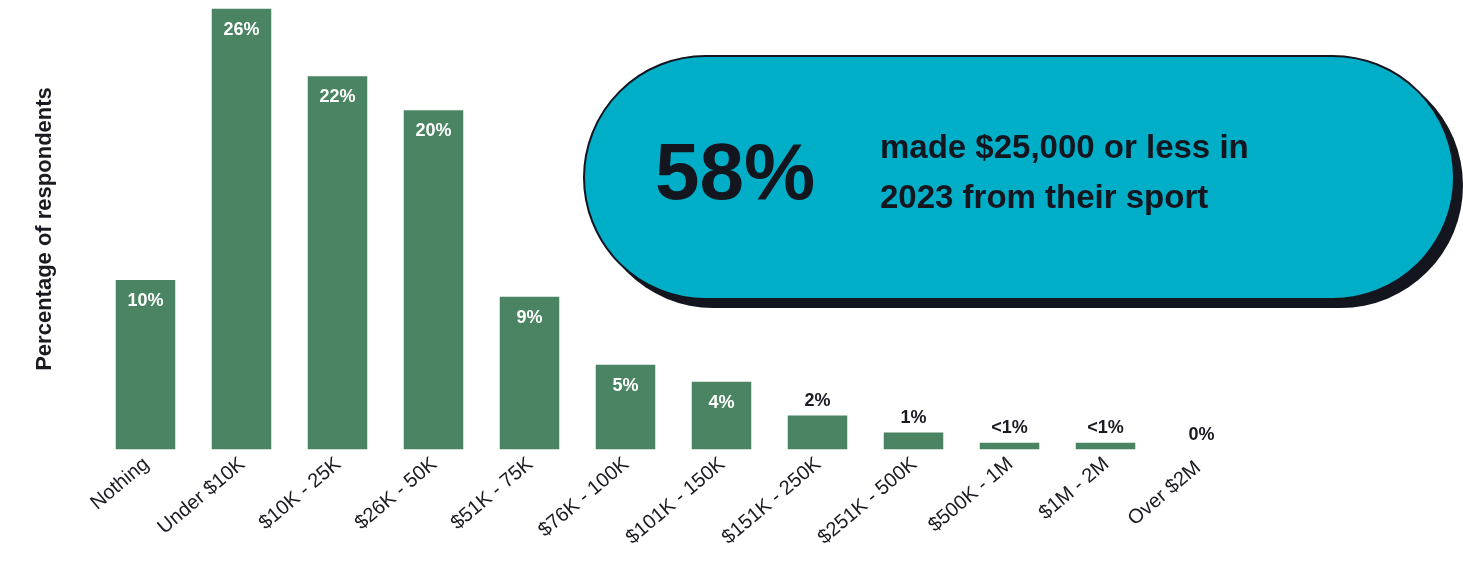 This screenshot has width=1463, height=571. Describe the element at coordinates (1064, 172) in the screenshot. I see `annotation: made $25,000 or less in 2023 from their sport` at that location.